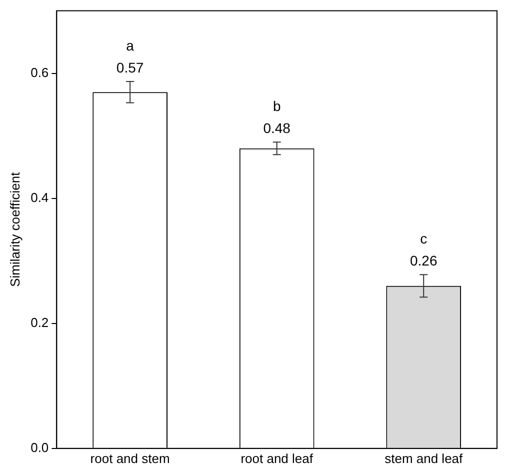 This screenshot has height=474, width=505. What do you see at coordinates (277, 128) in the screenshot?
I see `data-label: 0.48` at bounding box center [277, 128].